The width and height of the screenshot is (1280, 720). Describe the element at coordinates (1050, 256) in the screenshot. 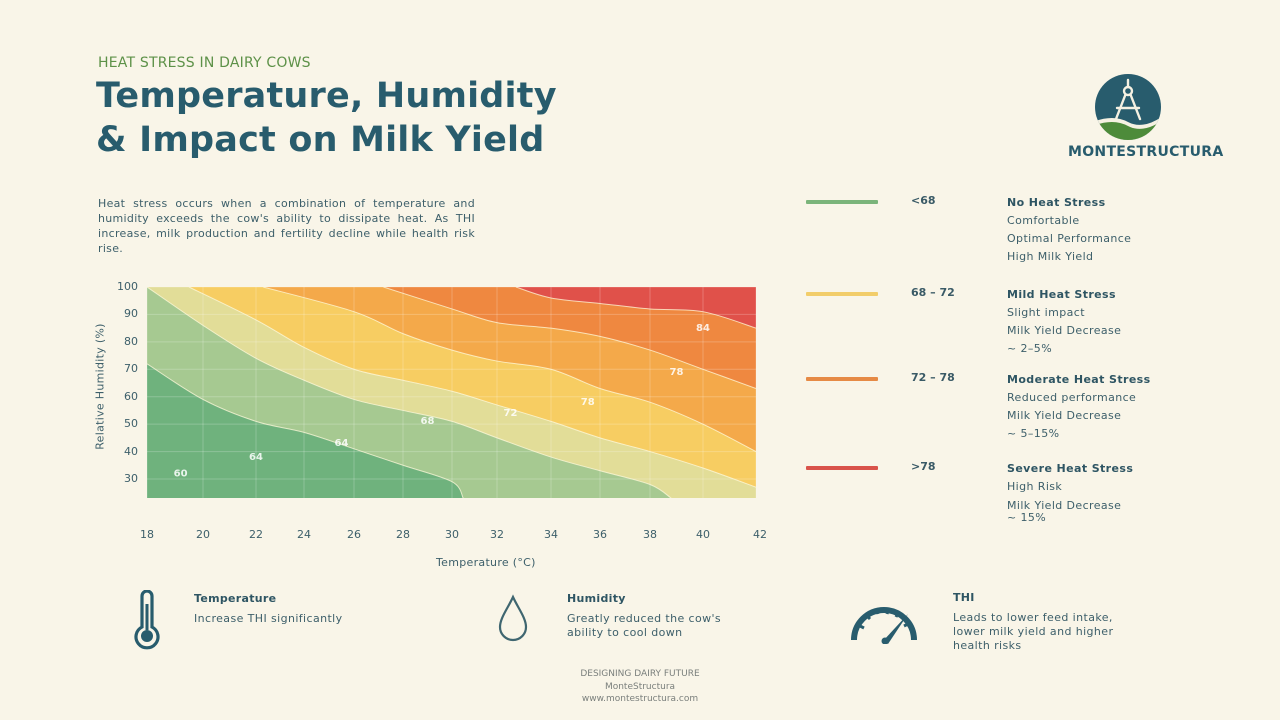

I see `legend-line: High Milk Yield` at that location.